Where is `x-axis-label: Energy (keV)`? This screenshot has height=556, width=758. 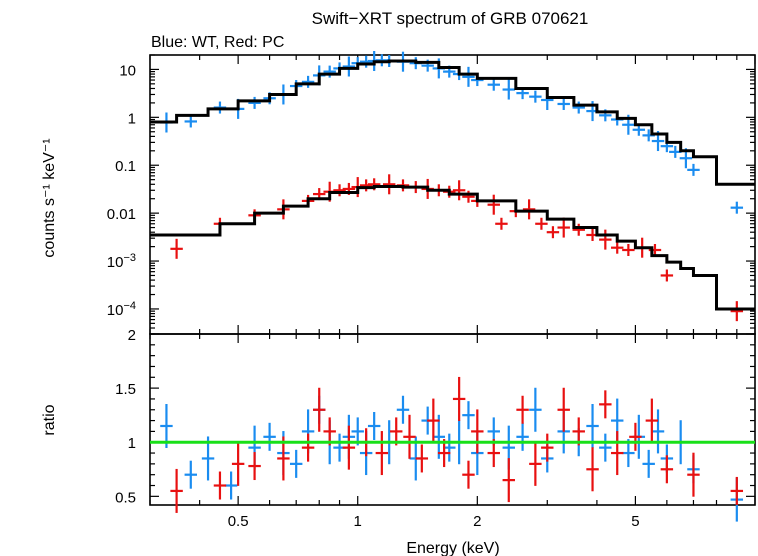 x-axis-label: Energy (keV) is located at coordinates (452, 548).